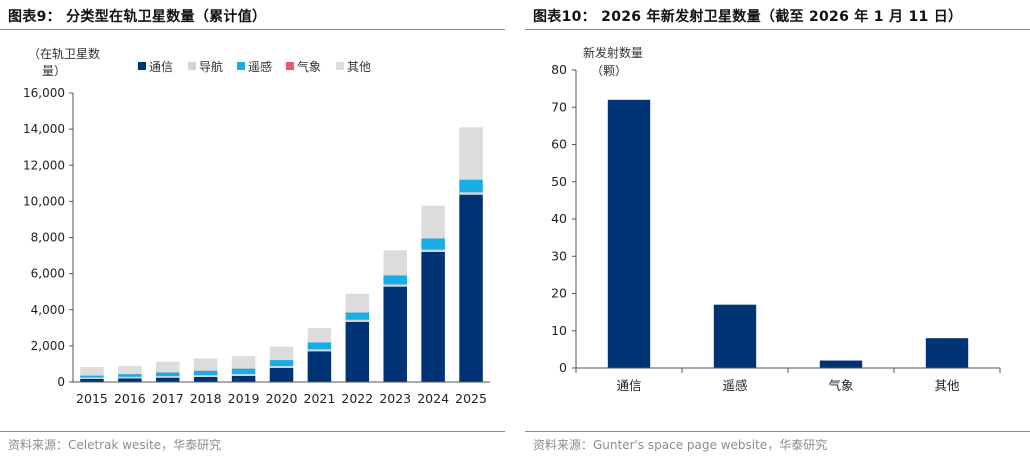  I want to click on x-tick-label: 气象, so click(840, 385).